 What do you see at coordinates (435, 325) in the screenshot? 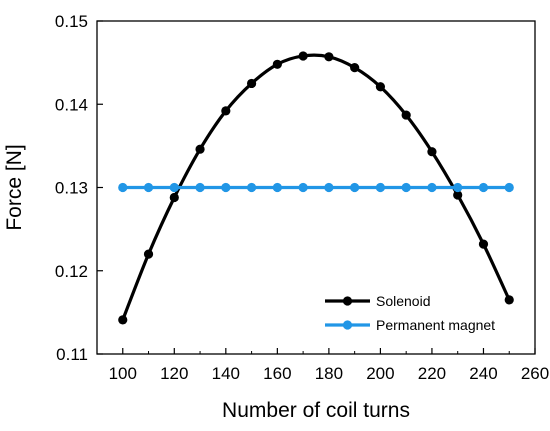
I see `legend-label-permanent-magnet: Permanent magnet` at bounding box center [435, 325].